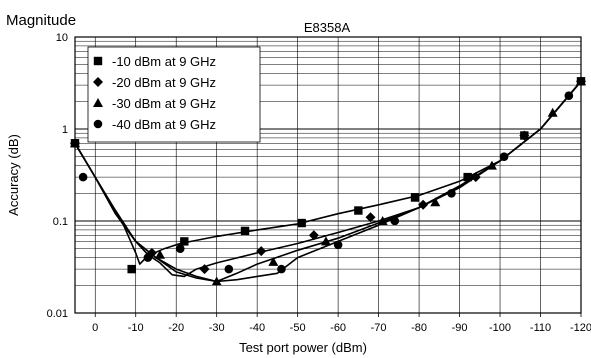  I want to click on x-tick-label: -20, so click(176, 328).